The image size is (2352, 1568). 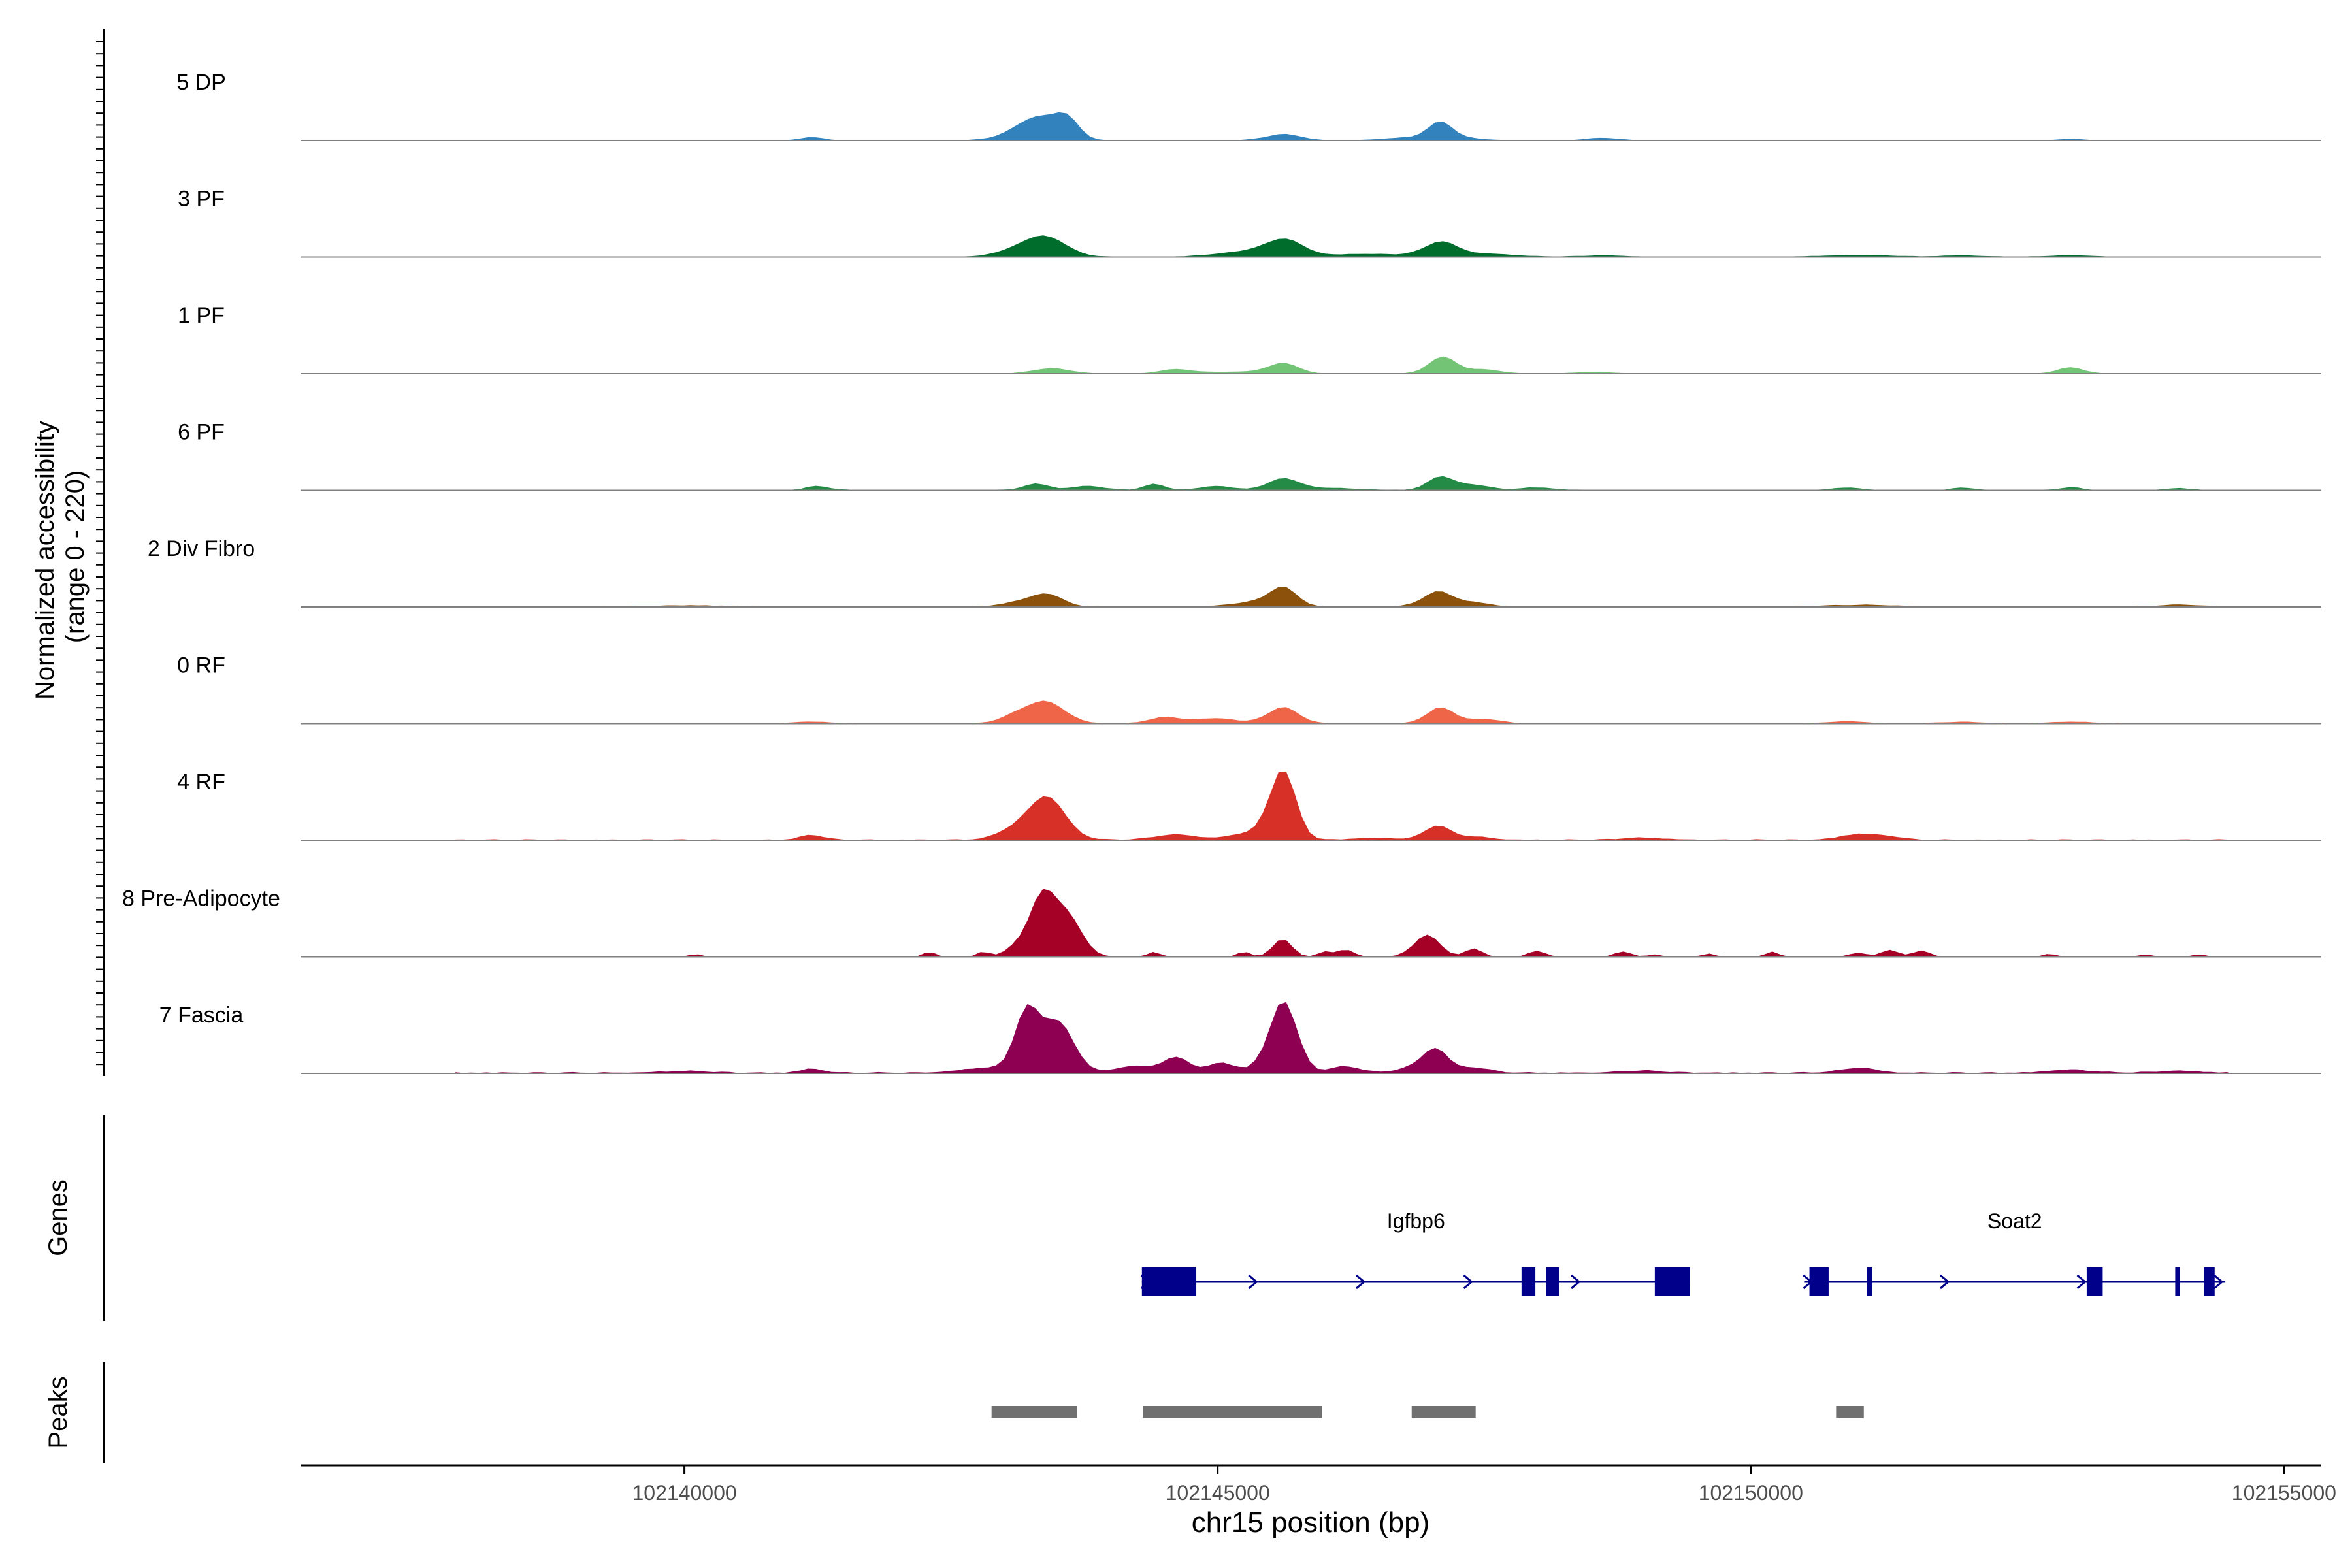 I want to click on gene-name-label: Igfbp6, so click(x=1416, y=1221).